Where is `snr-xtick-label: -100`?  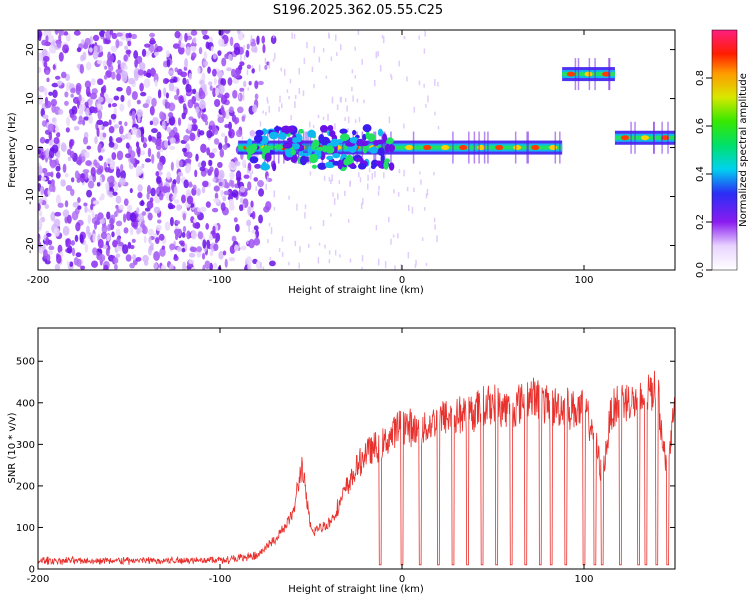
snr-xtick-label: -100 is located at coordinates (220, 579).